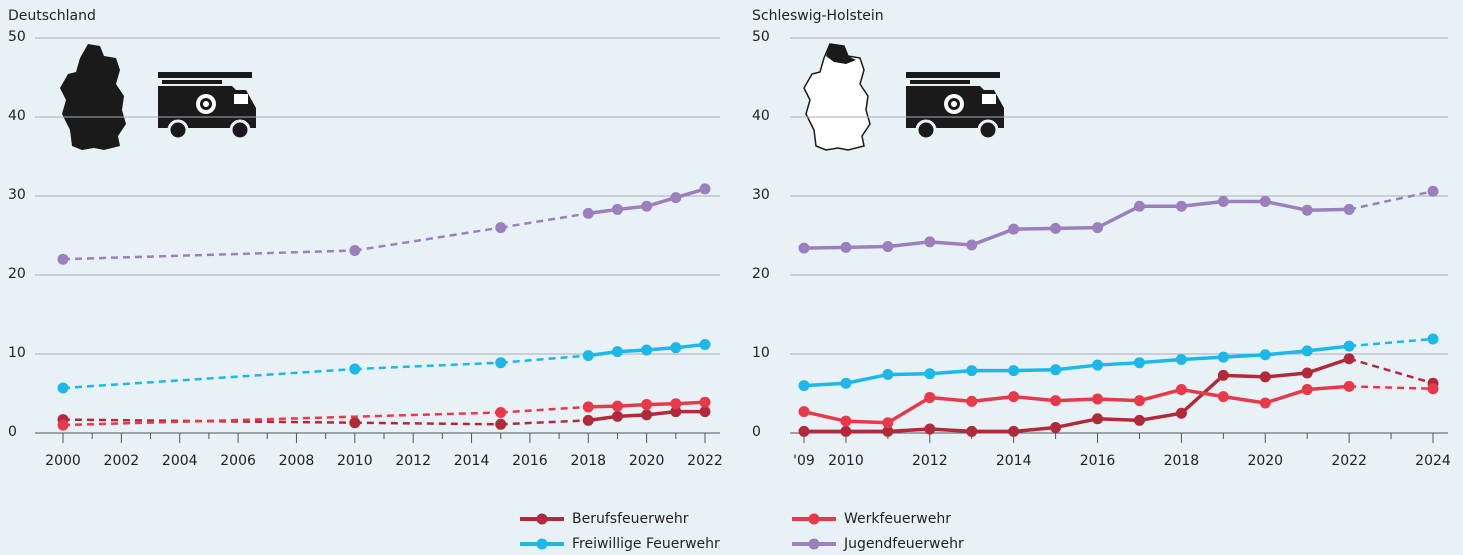 The height and width of the screenshot is (555, 1463). Describe the element at coordinates (761, 274) in the screenshot. I see `y-tick-label: 20` at that location.